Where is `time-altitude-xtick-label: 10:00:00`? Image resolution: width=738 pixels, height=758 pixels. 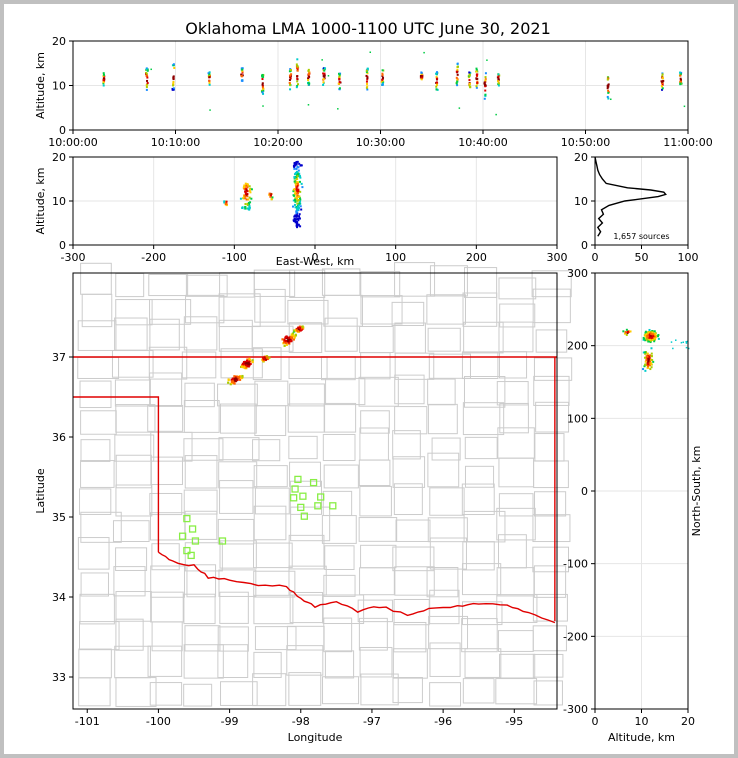 time-altitude-xtick-label: 10:00:00 is located at coordinates (72, 142).